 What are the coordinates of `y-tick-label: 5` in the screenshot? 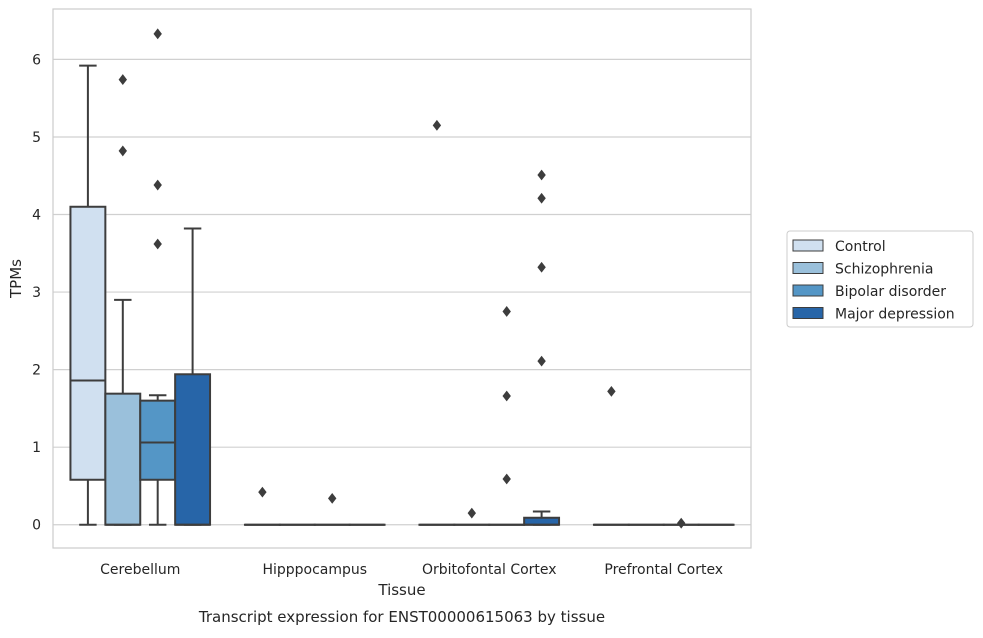 It's located at (36, 138).